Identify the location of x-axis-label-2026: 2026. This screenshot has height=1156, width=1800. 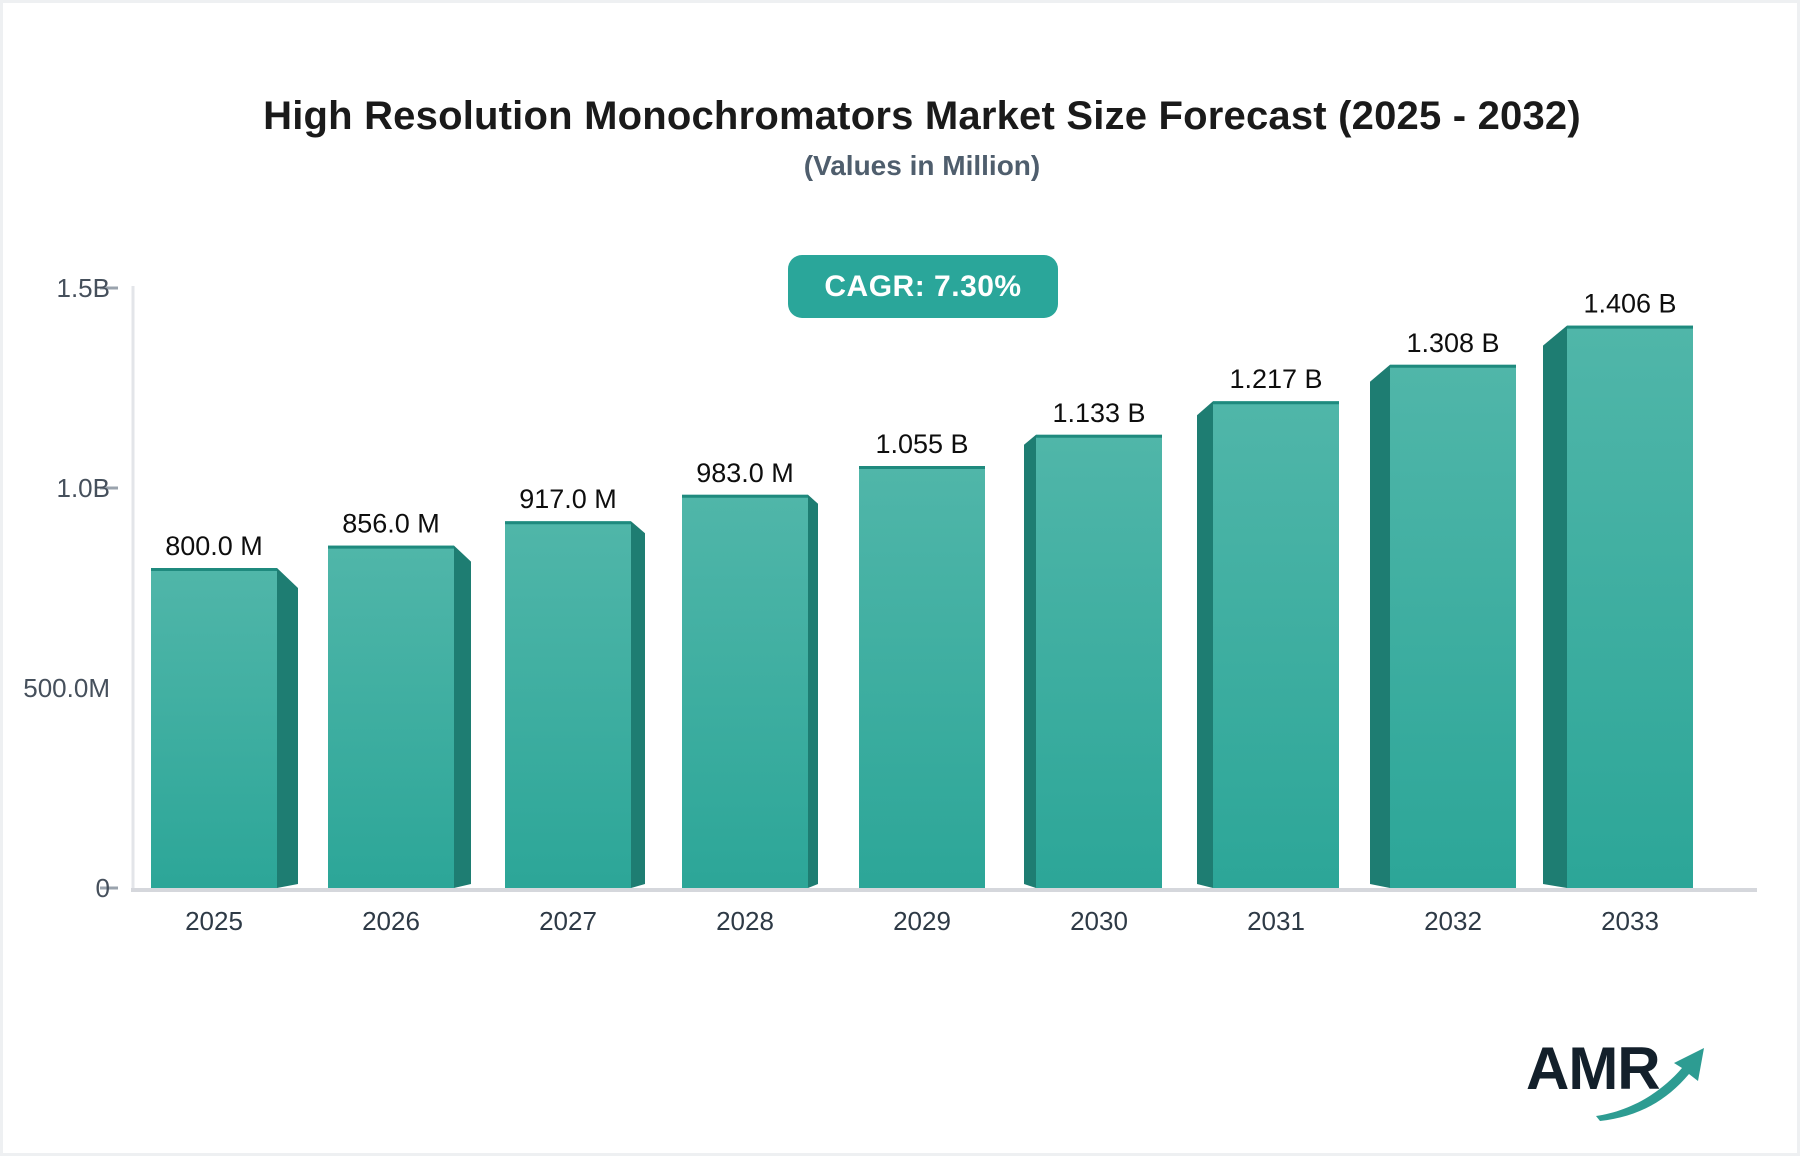
(391, 921).